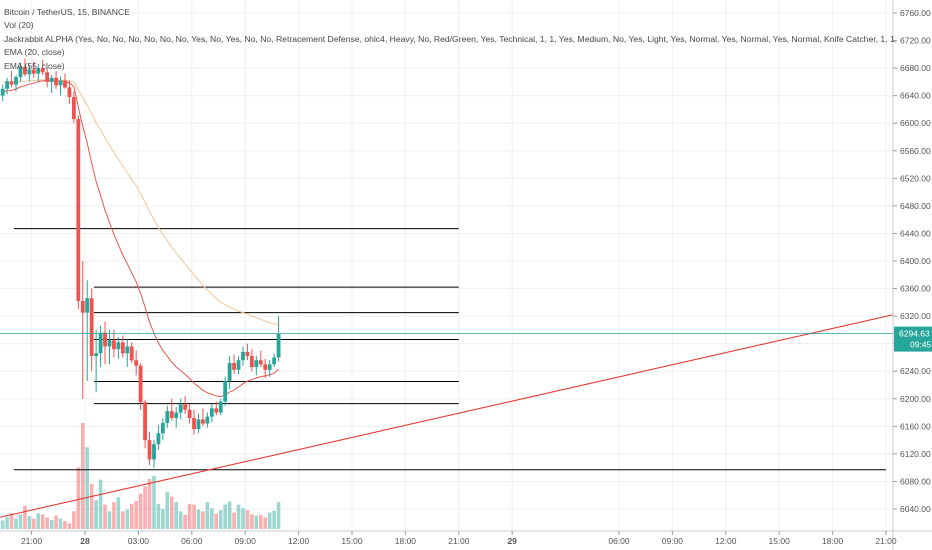 This screenshot has width=932, height=550. What do you see at coordinates (915, 454) in the screenshot?
I see `y-tick-label: 6120.00` at bounding box center [915, 454].